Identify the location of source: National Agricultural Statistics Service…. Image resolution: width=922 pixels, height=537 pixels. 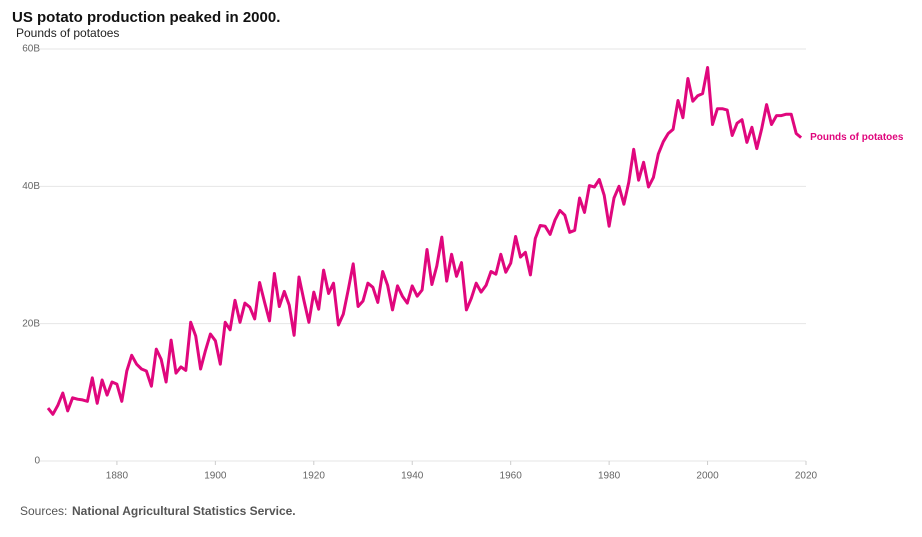
(184, 511).